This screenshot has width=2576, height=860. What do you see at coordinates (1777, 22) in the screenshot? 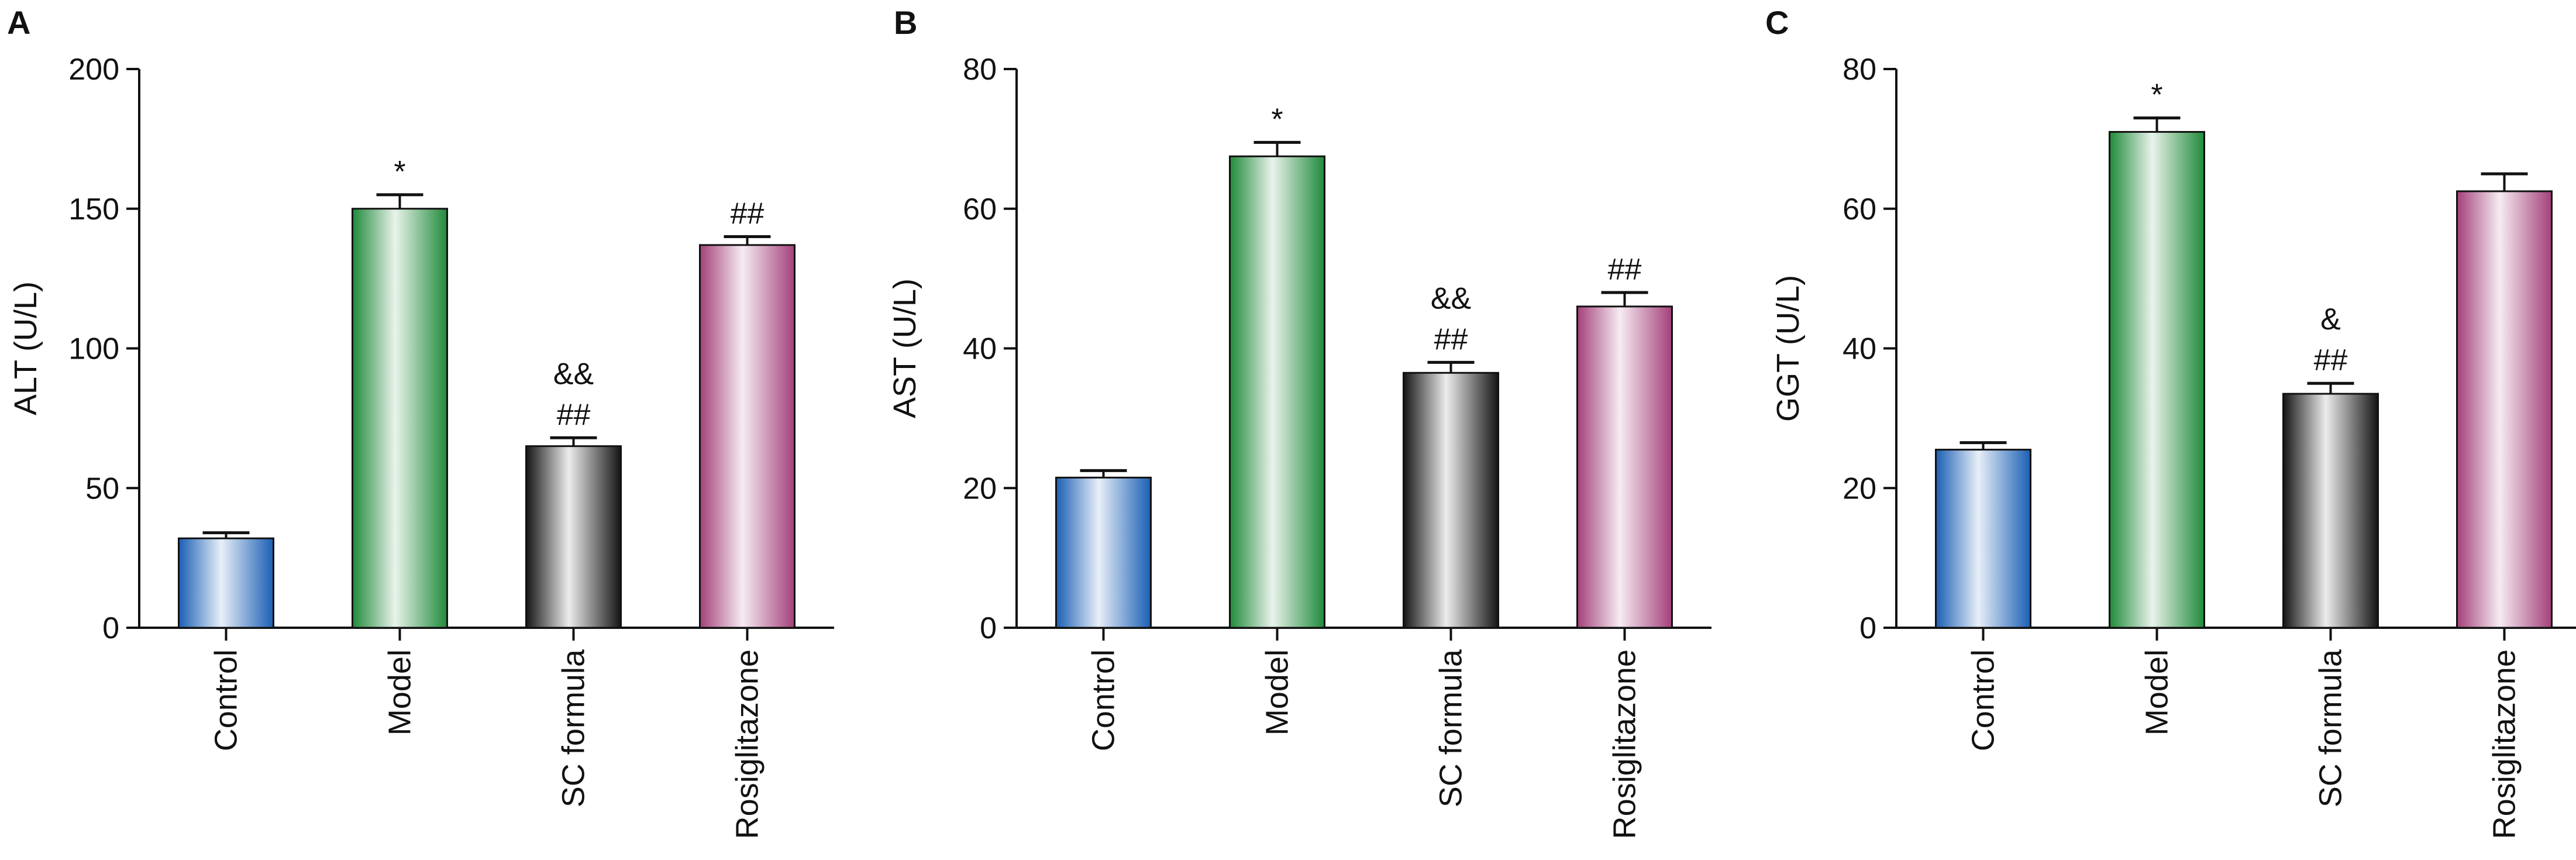
I see `panel-letter: C` at bounding box center [1777, 22].